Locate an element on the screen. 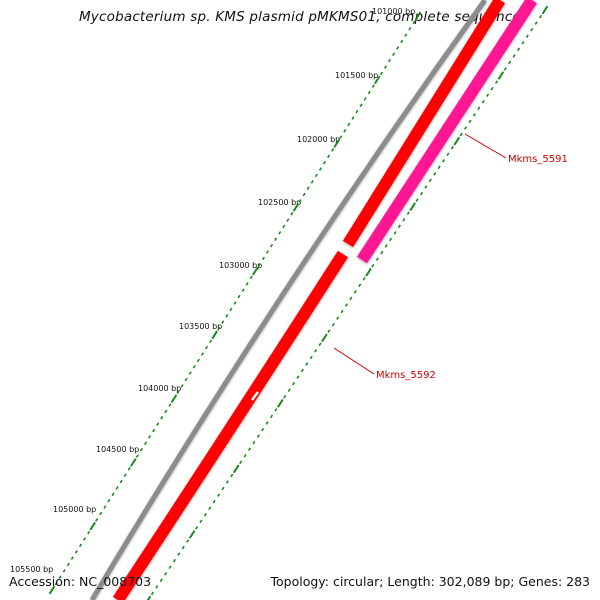 The image size is (600, 600). gene-label-mkms-5592: Mkms_5592 is located at coordinates (406, 375).